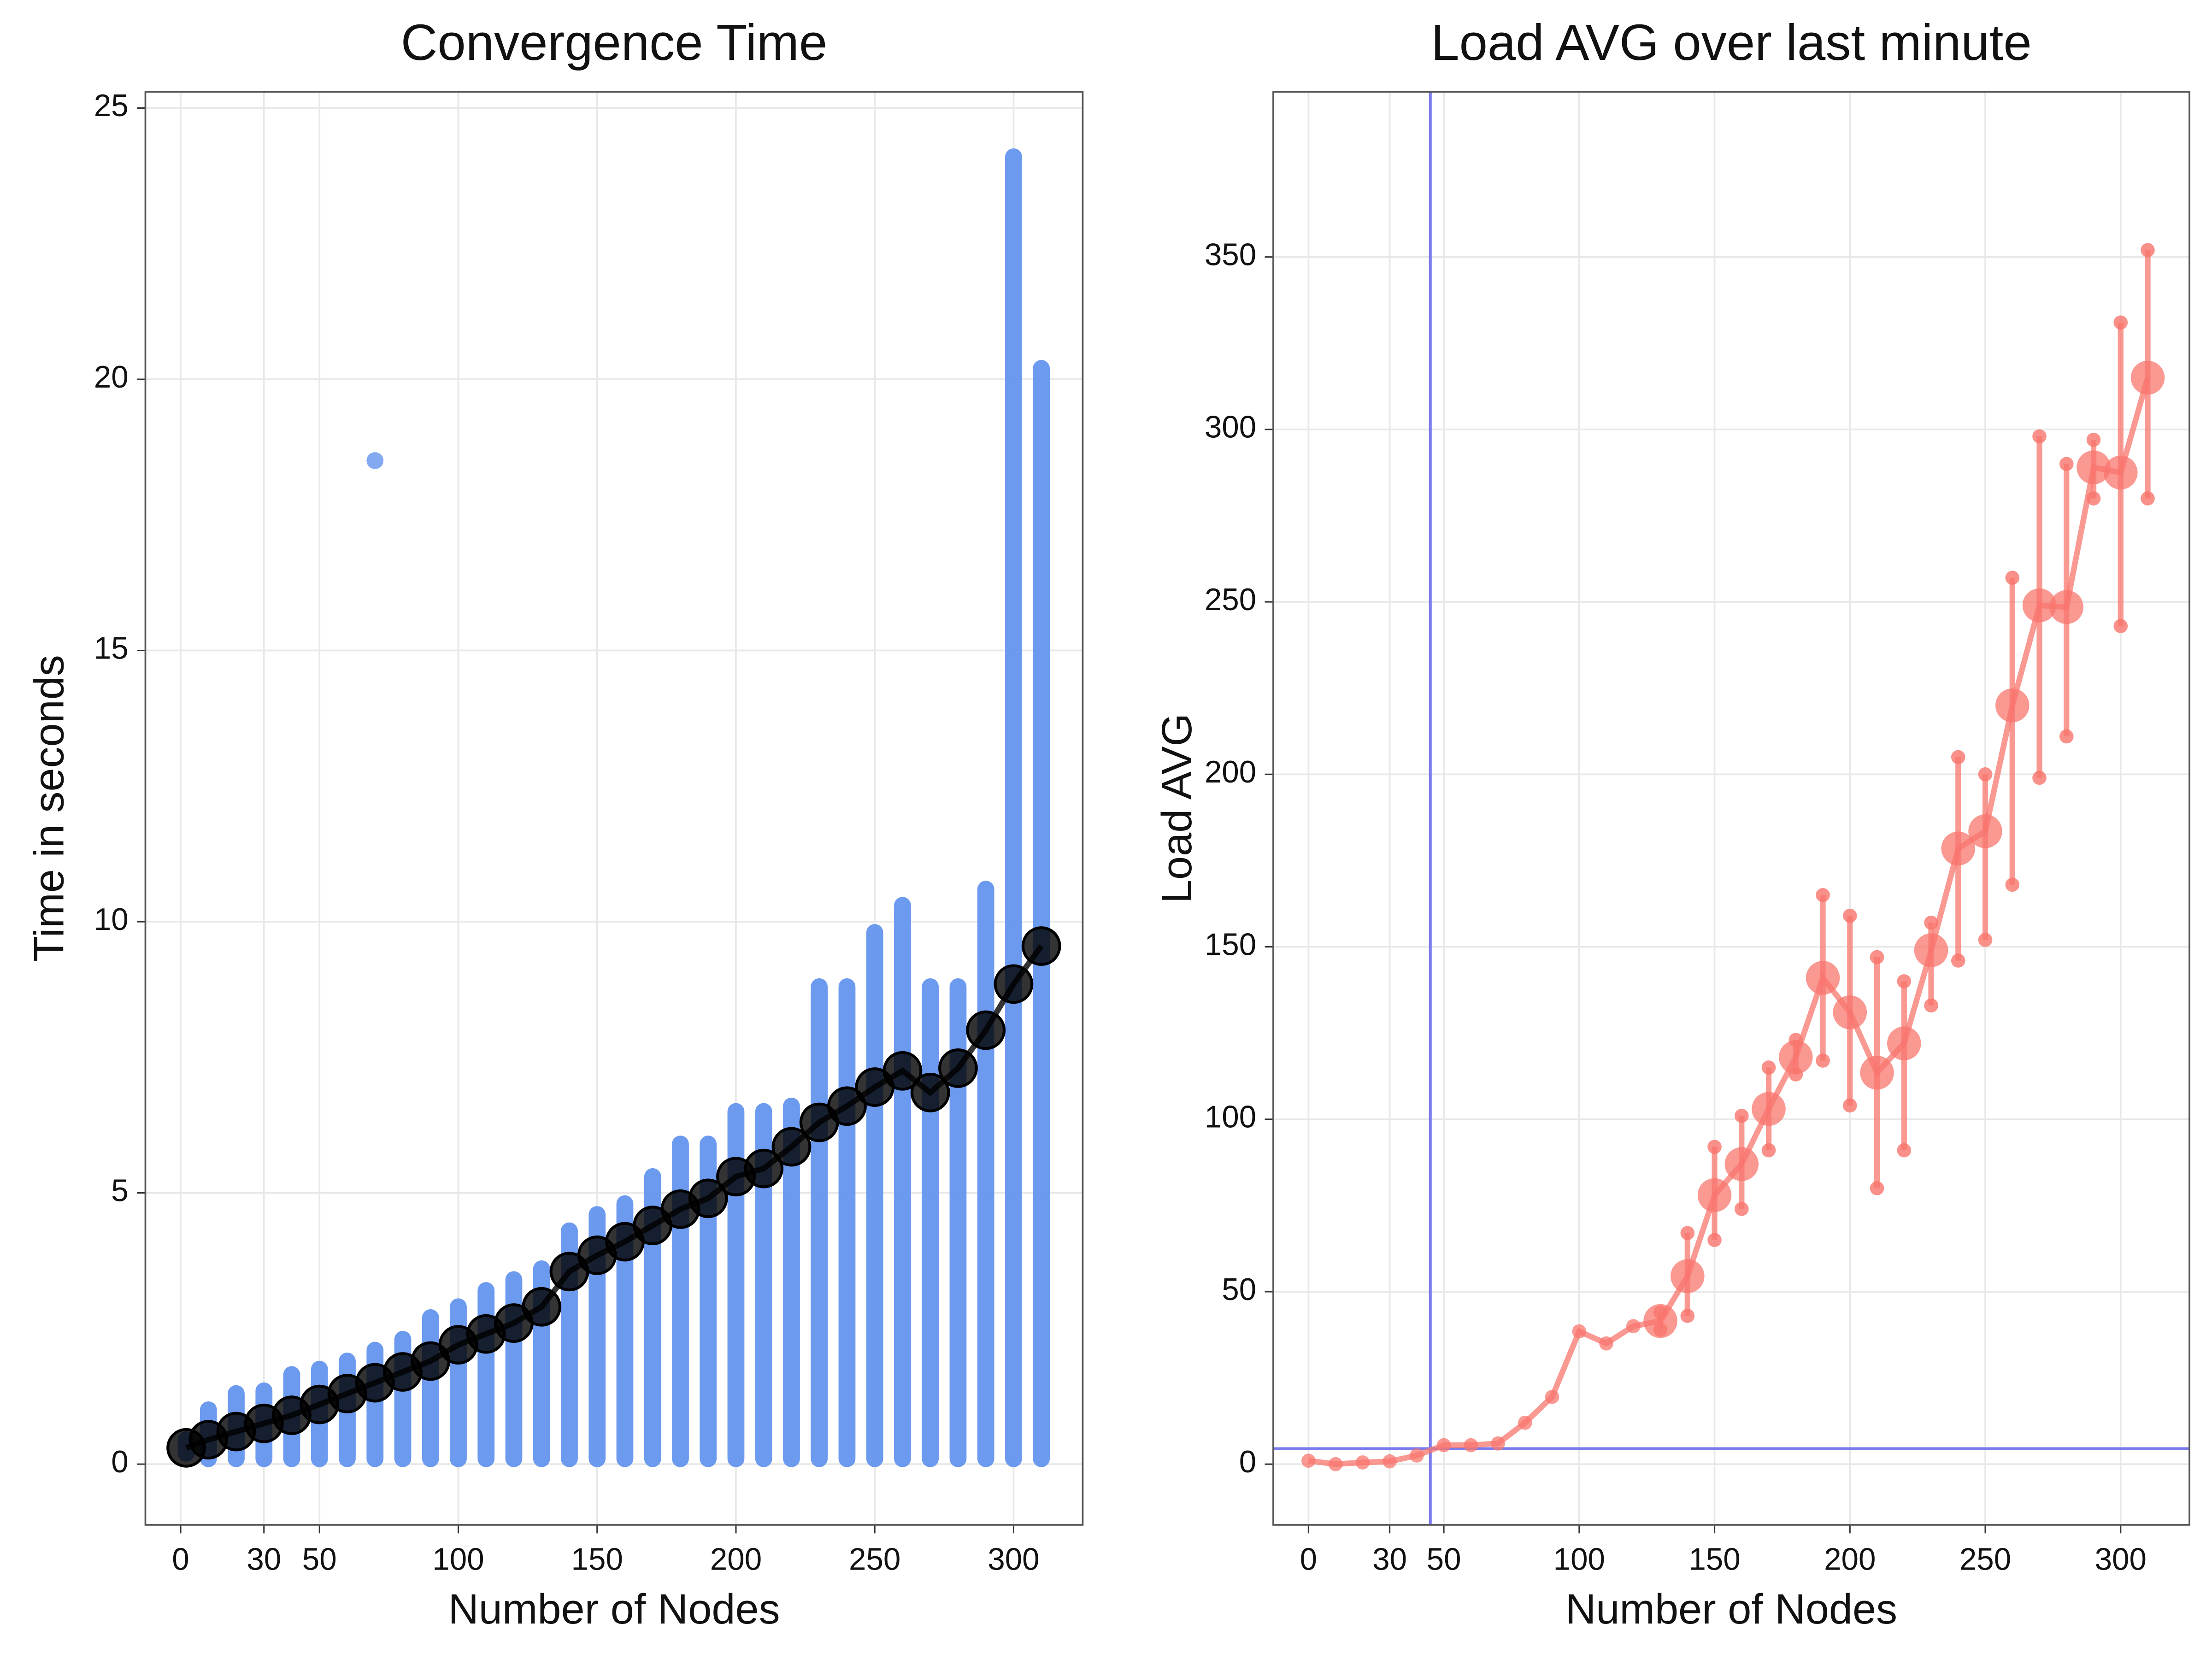 This screenshot has width=2212, height=1659. Describe the element at coordinates (111, 648) in the screenshot. I see `y-tick-label: 15` at that location.